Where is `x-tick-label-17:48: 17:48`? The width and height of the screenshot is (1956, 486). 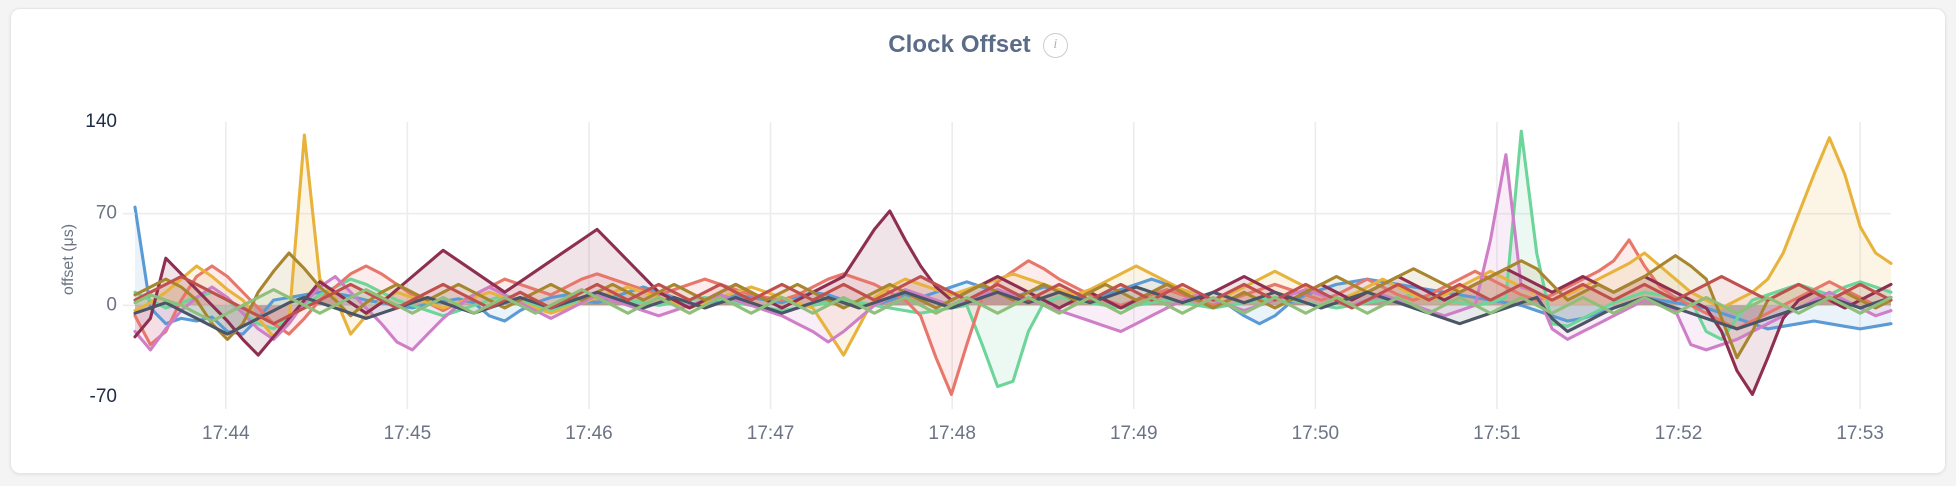
x-tick-label-17:48: 17:48 is located at coordinates (952, 433).